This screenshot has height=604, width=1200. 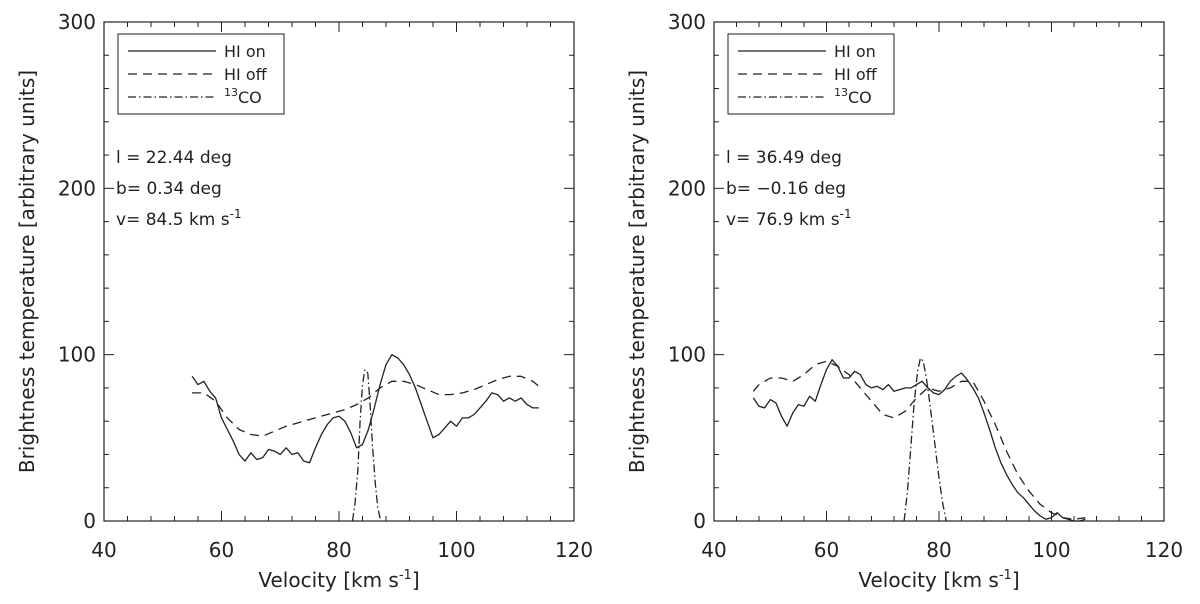 What do you see at coordinates (786, 189) in the screenshot?
I see `annotation-latitude: b= −0.16 deg` at bounding box center [786, 189].